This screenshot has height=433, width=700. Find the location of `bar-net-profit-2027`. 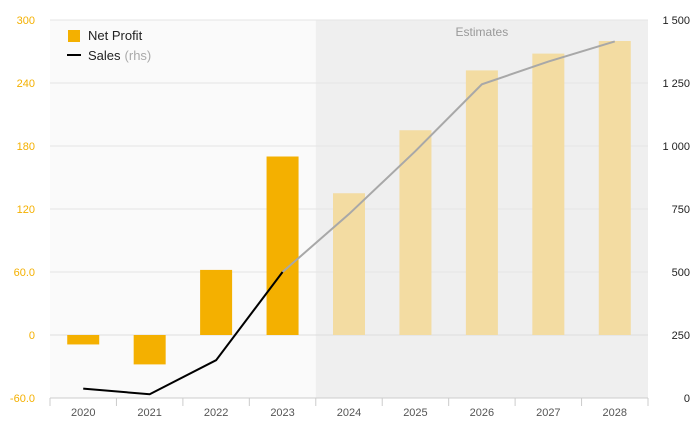

bar-net-profit-2027 is located at coordinates (548, 194).